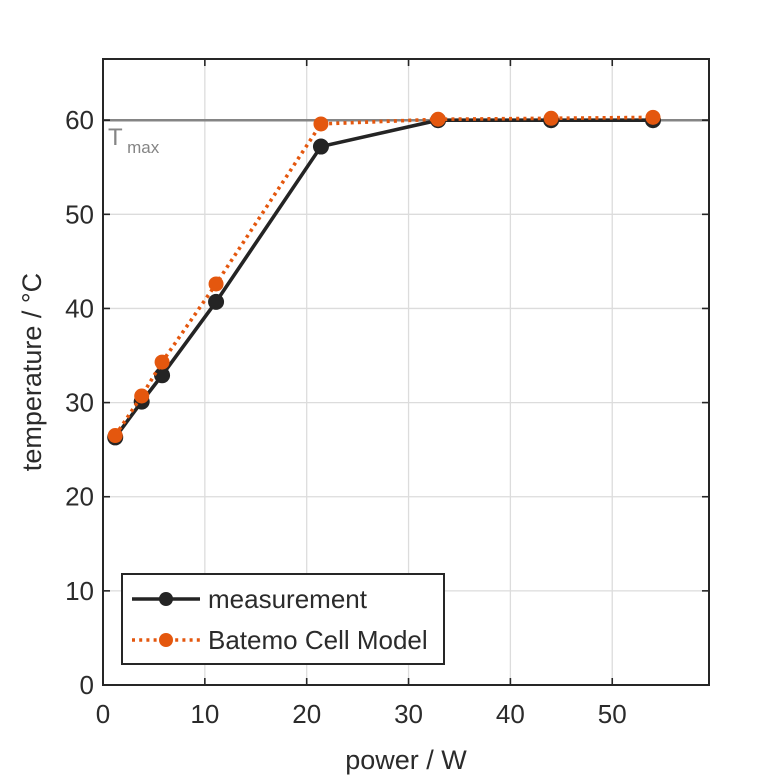 The image size is (781, 781). Describe the element at coordinates (79, 403) in the screenshot. I see `y-tick-label: 30` at that location.